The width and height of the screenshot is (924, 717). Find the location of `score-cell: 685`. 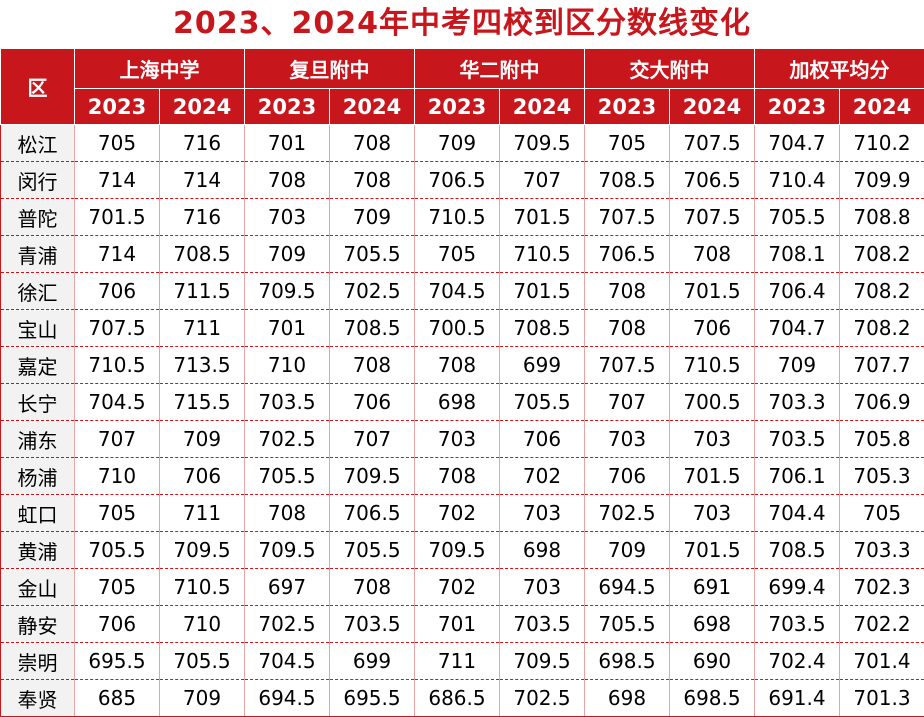

score-cell: 685 is located at coordinates (117, 698).